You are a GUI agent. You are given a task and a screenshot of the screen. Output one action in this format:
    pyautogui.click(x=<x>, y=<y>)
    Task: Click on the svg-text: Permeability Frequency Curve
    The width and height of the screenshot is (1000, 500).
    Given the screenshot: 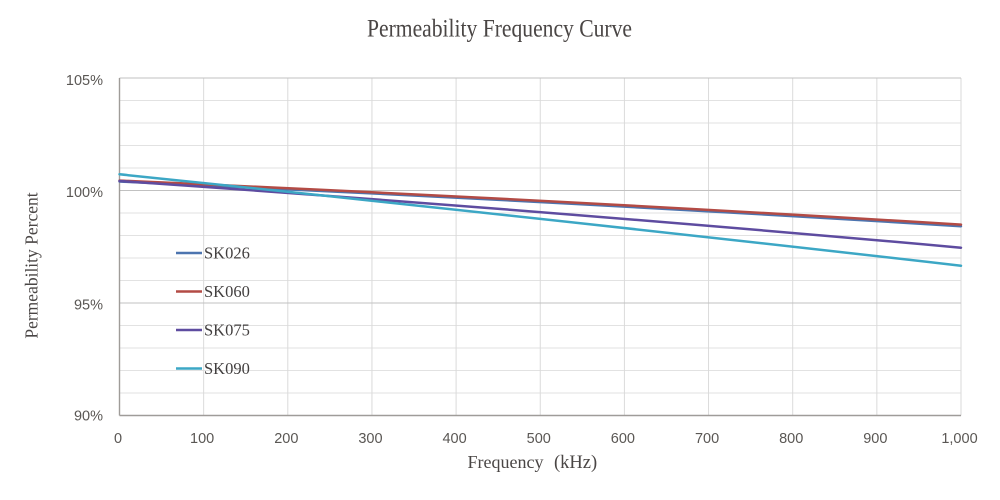 What is the action you would take?
    pyautogui.click(x=499, y=29)
    